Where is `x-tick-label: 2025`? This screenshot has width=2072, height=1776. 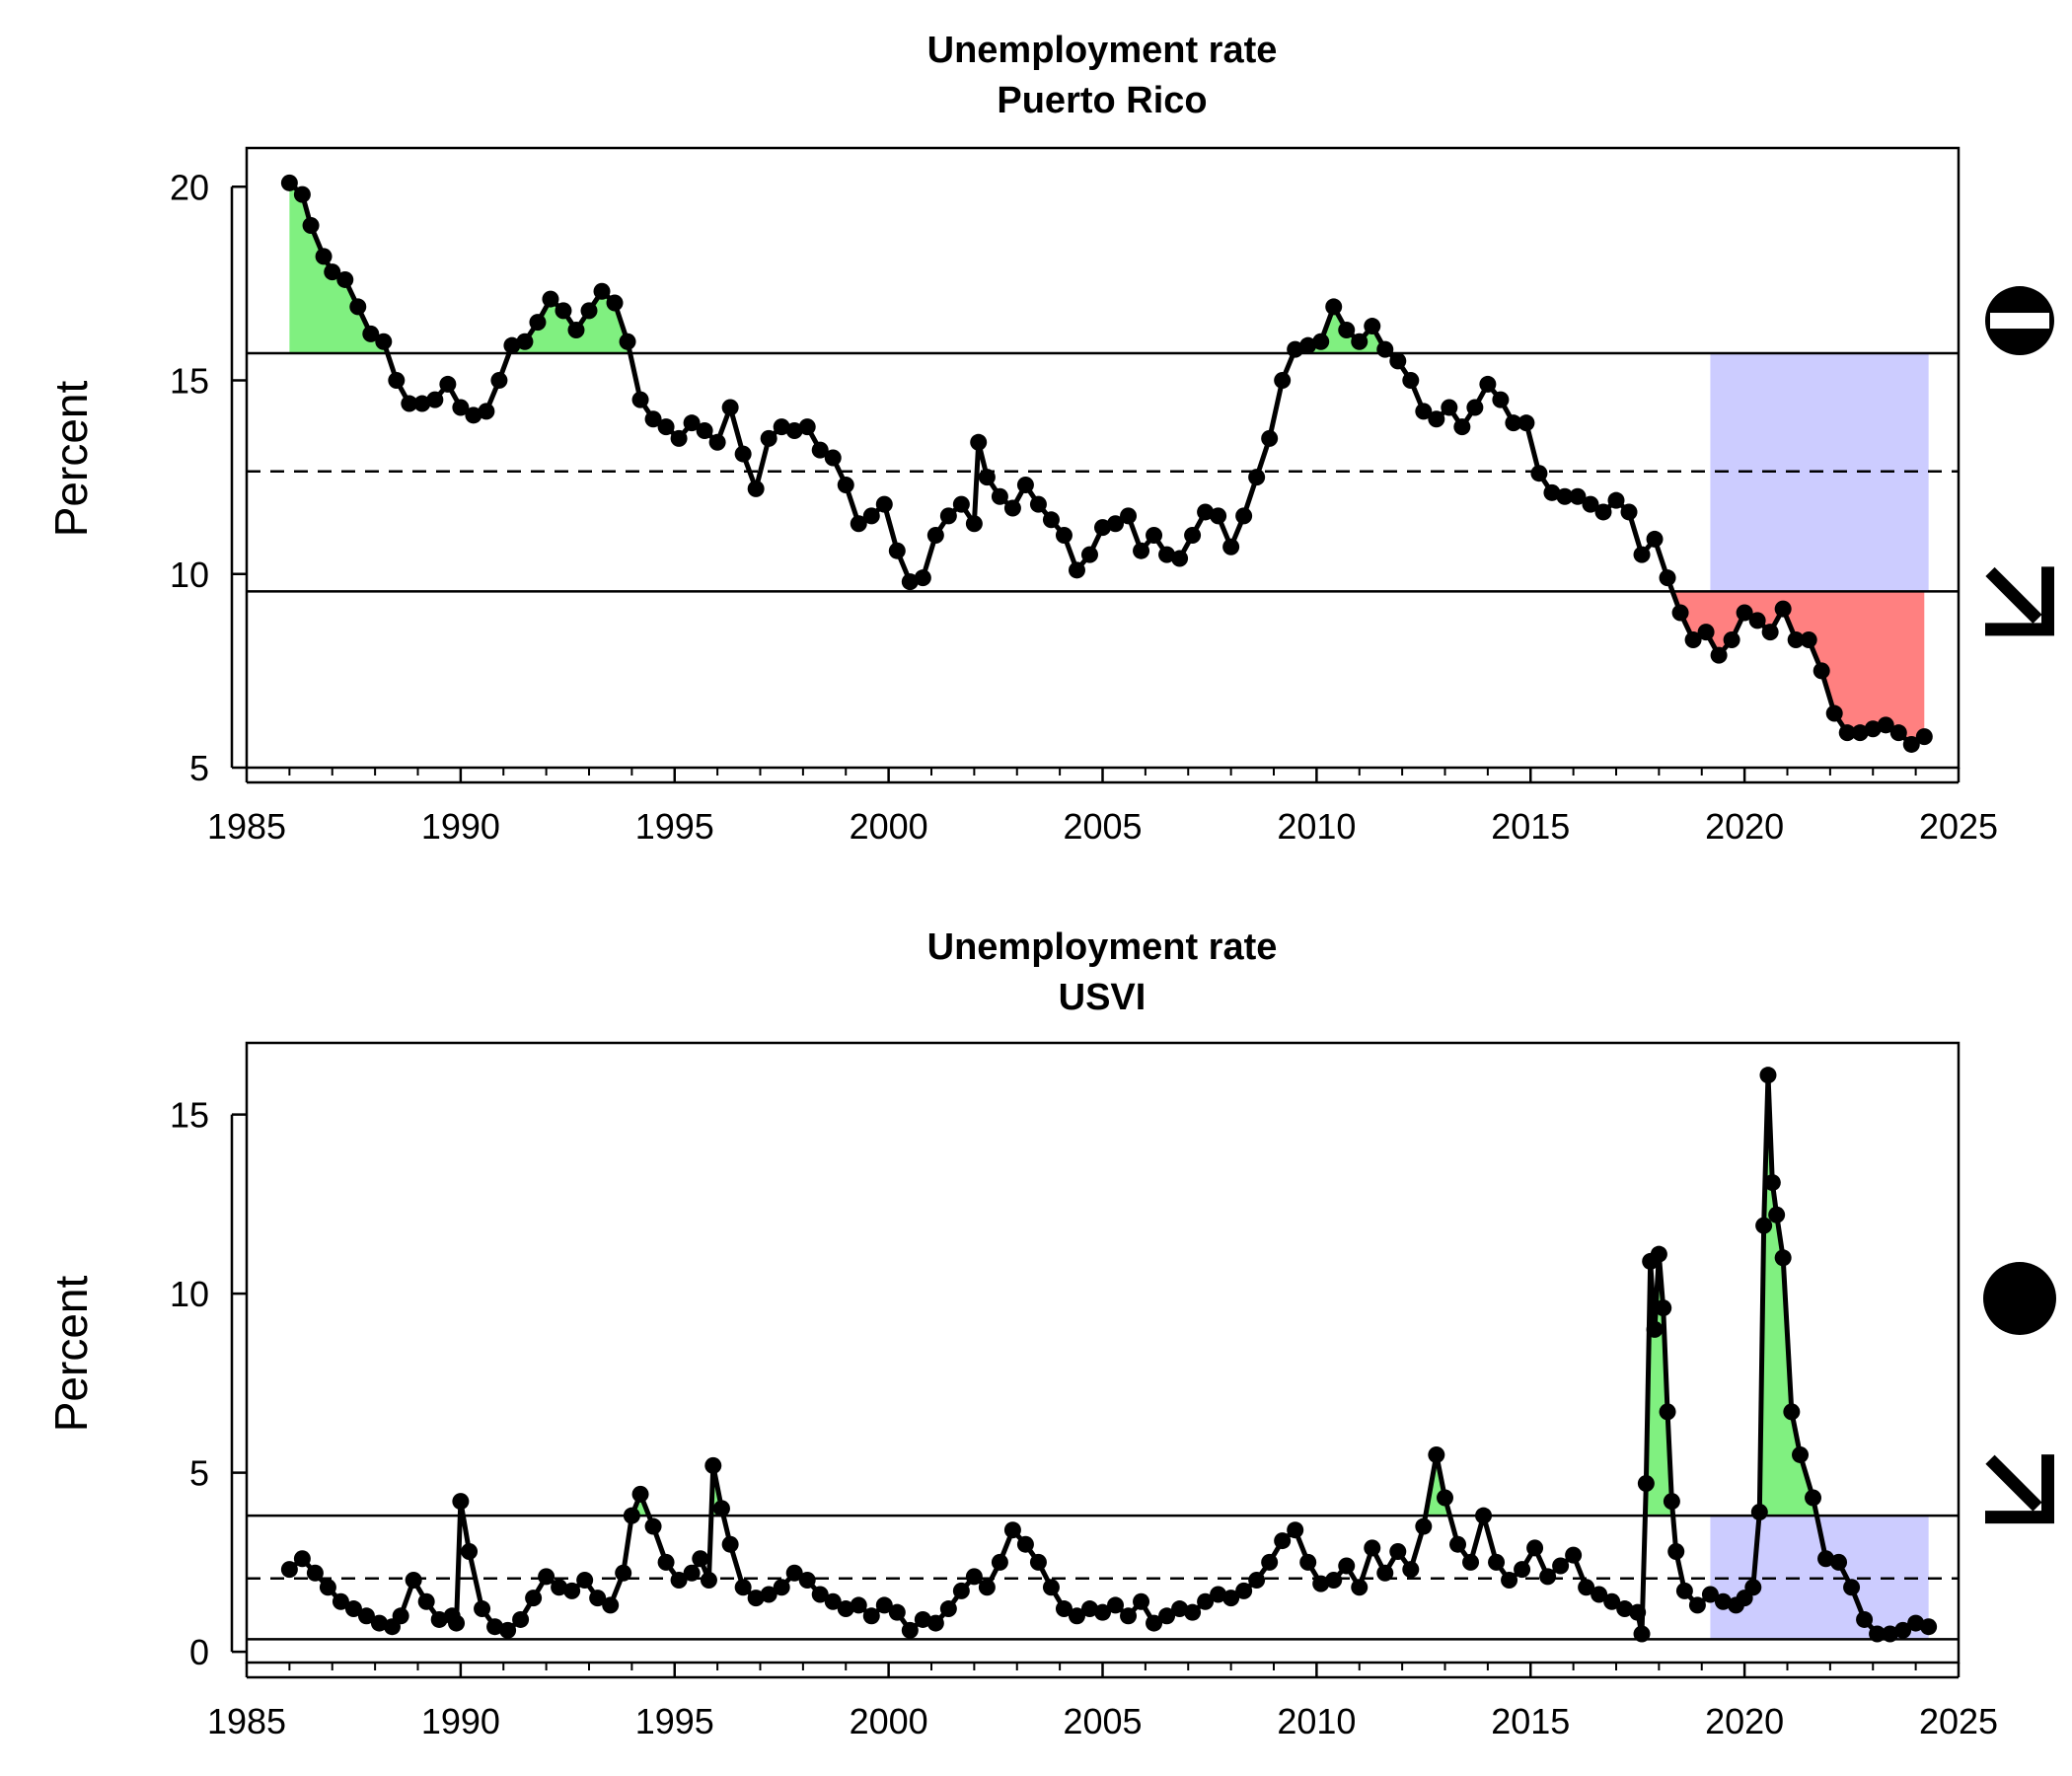
x-tick-label: 2025 is located at coordinates (1959, 1721).